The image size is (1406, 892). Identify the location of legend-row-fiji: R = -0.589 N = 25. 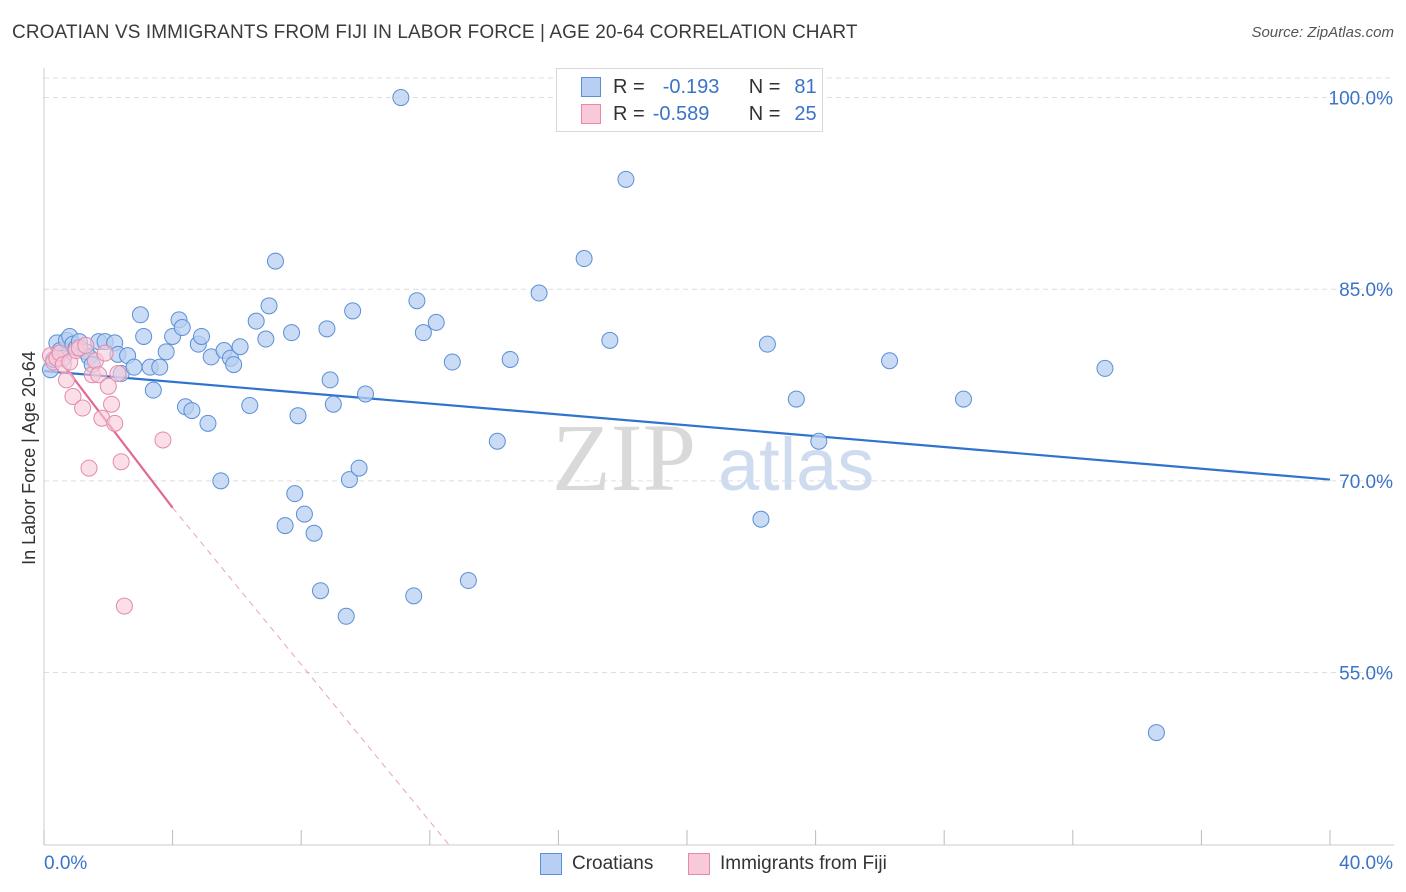
(699, 114).